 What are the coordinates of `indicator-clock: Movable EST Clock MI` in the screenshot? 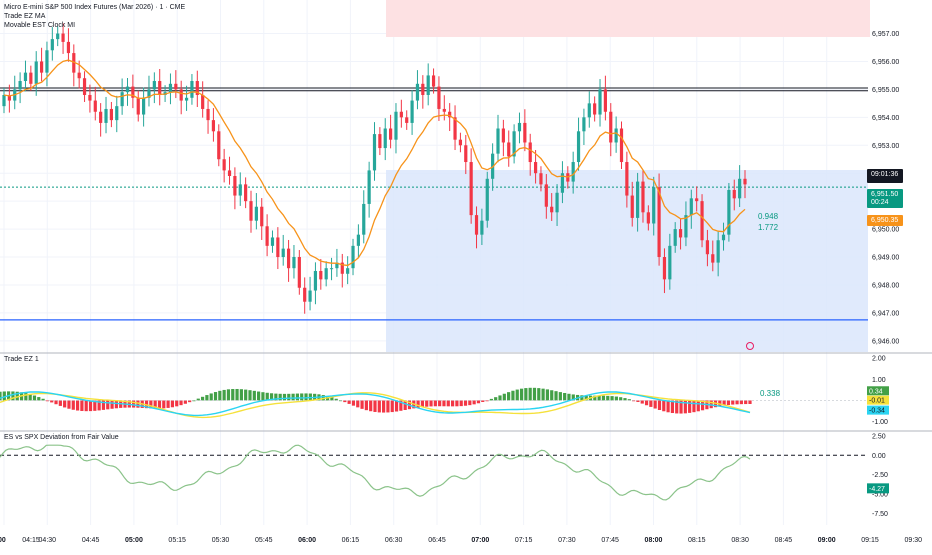 It's located at (40, 25).